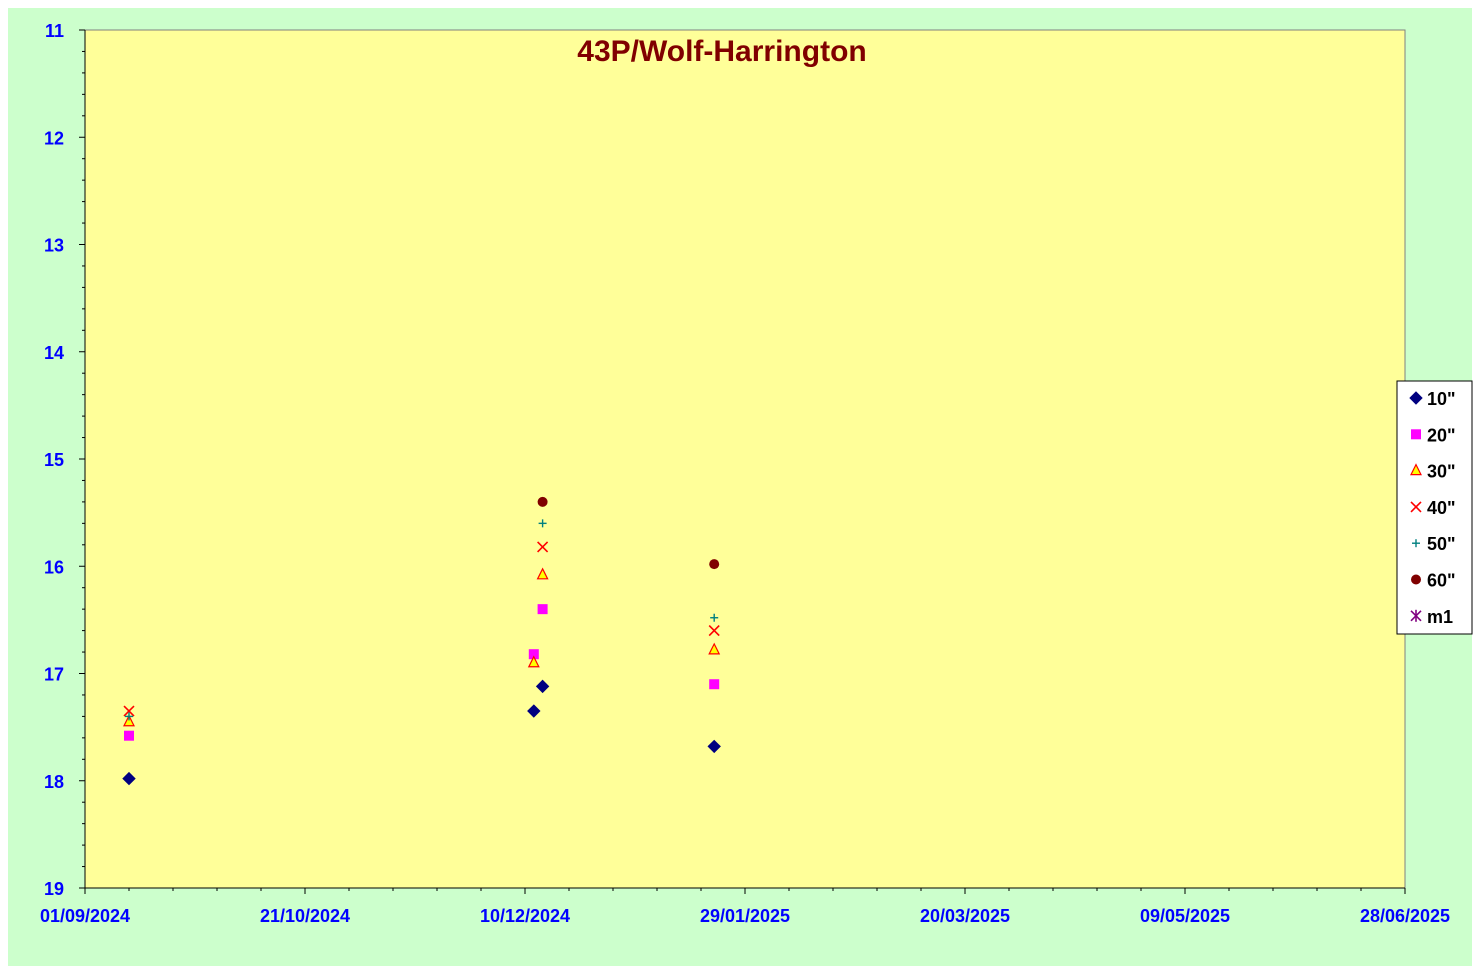  What do you see at coordinates (1405, 916) in the screenshot?
I see `x-tick-label: 28/06/2025` at bounding box center [1405, 916].